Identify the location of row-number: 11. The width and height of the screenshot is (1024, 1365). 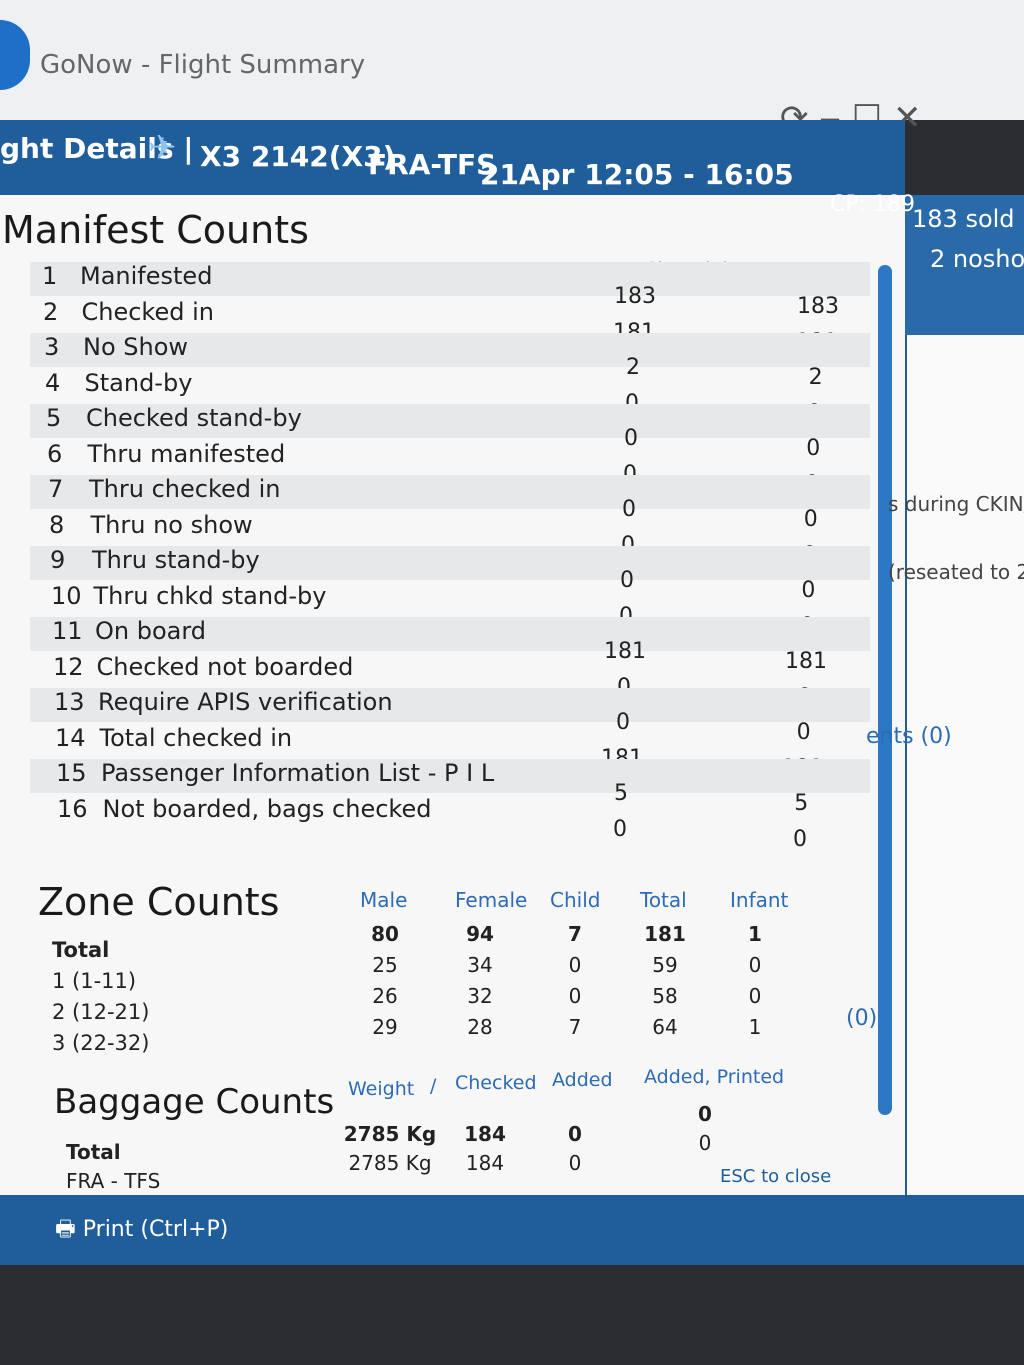
(67, 631).